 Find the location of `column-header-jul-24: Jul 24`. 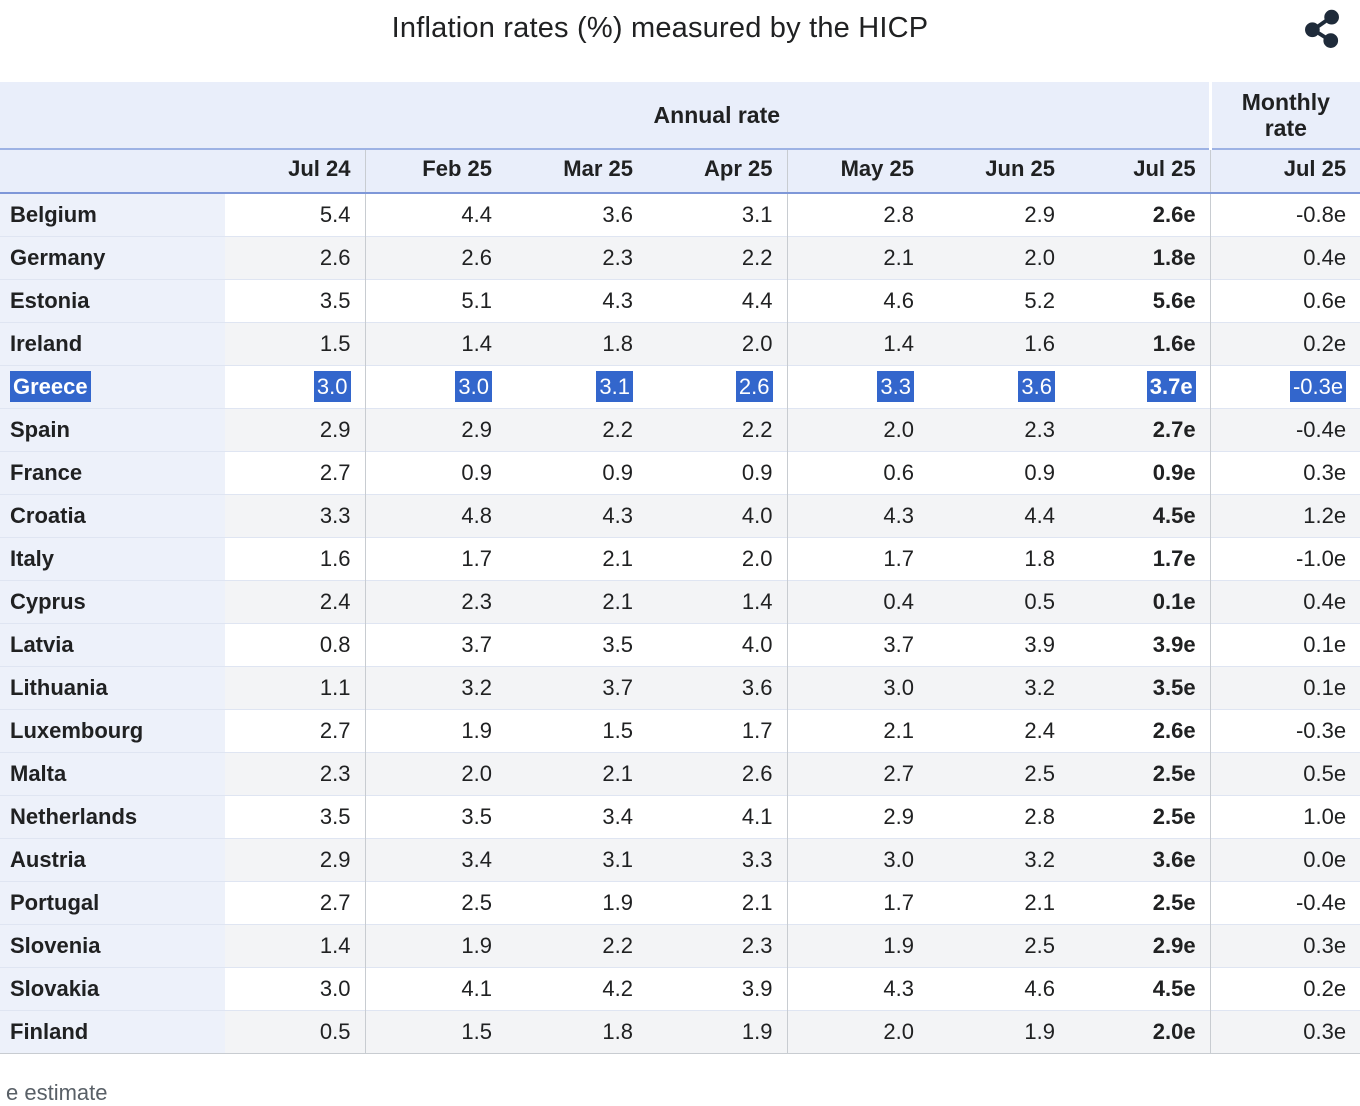

column-header-jul-24: Jul 24 is located at coordinates (295, 171).